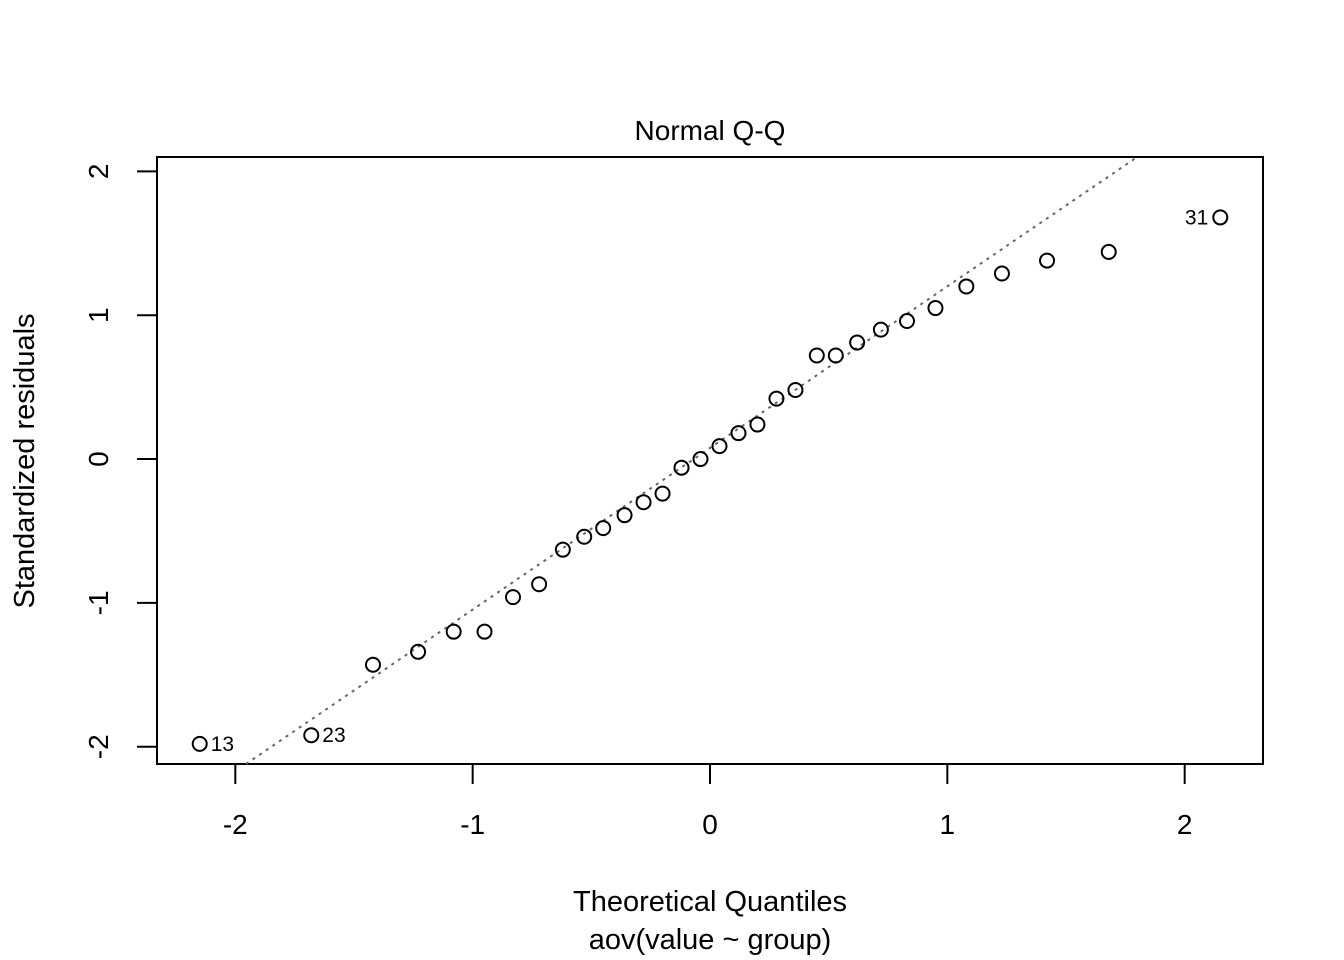 The image size is (1344, 960). Describe the element at coordinates (235, 824) in the screenshot. I see `x-tick-label: -2` at that location.